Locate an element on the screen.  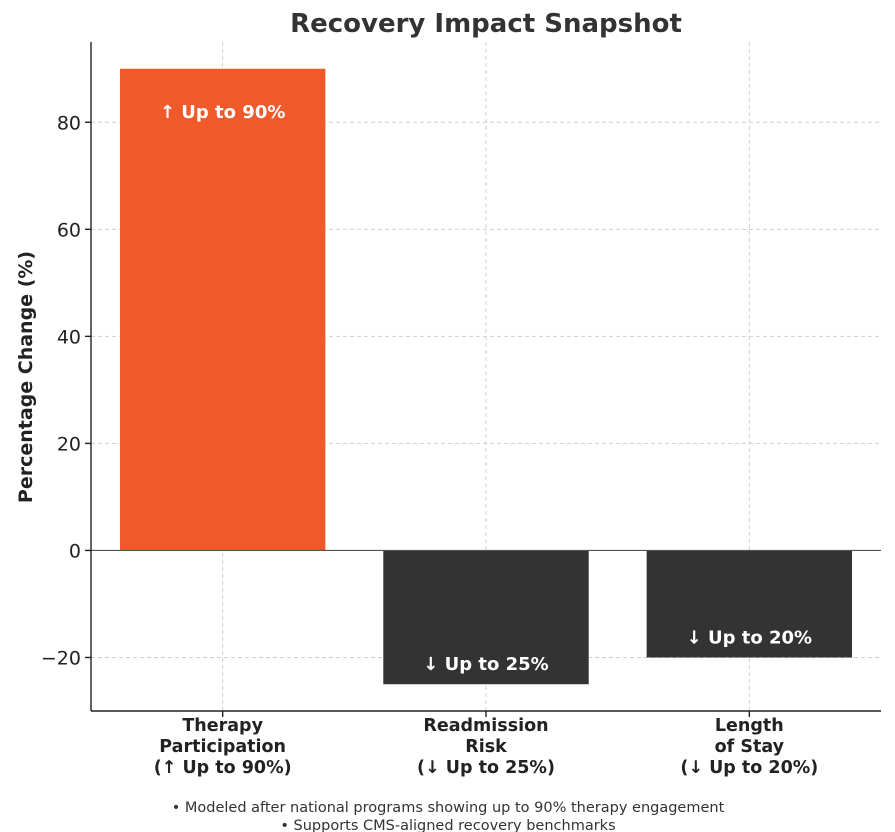
data-label: ↑ Up to 90% is located at coordinates (222, 112).